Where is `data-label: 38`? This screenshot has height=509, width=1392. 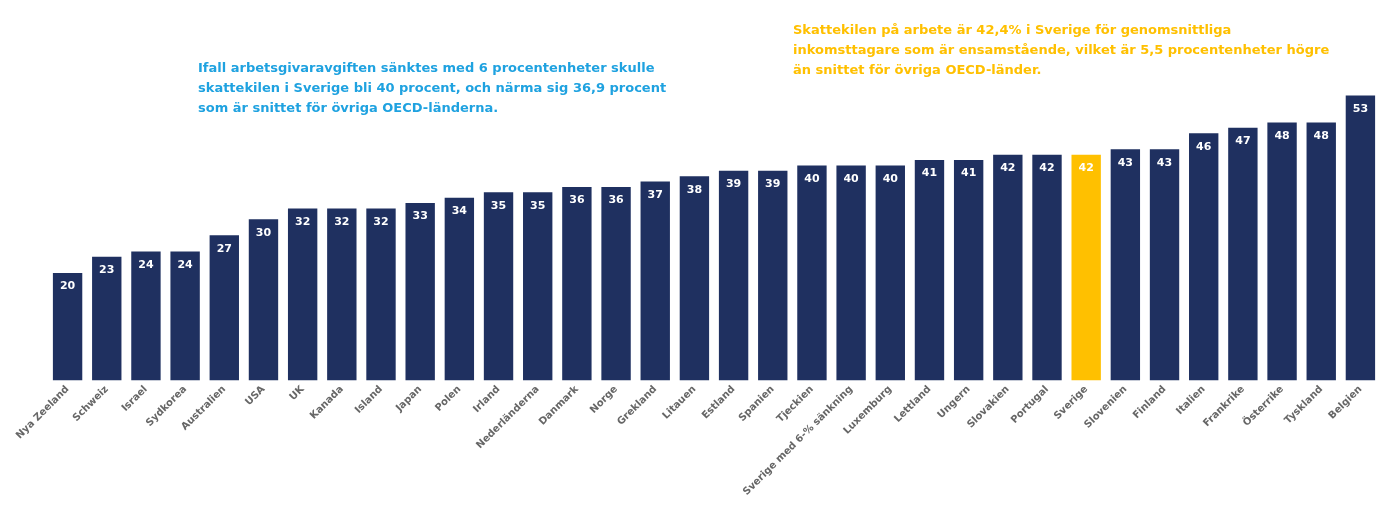 data-label: 38 is located at coordinates (694, 189).